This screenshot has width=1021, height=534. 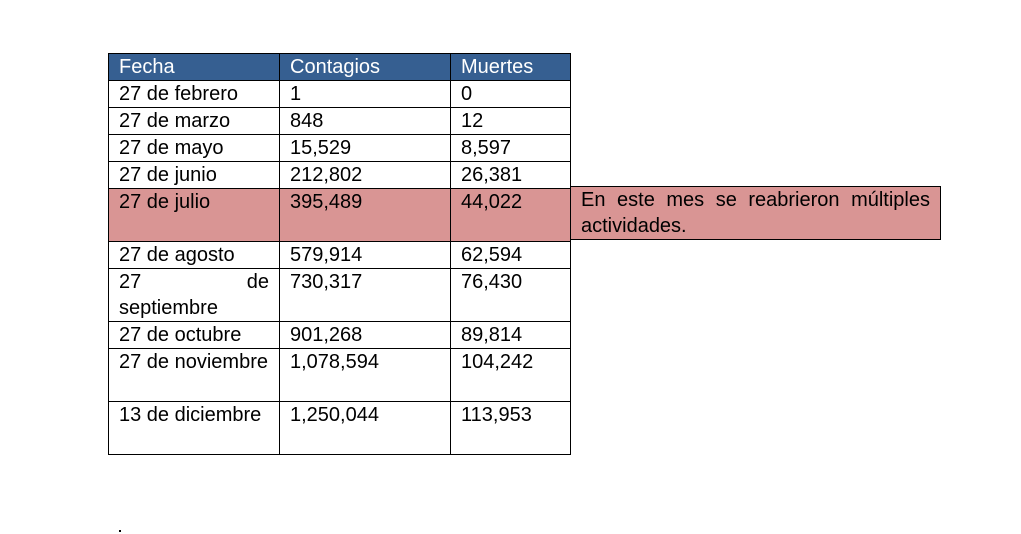 What do you see at coordinates (194, 121) in the screenshot?
I see `cell-fecha: 27 de marzo` at bounding box center [194, 121].